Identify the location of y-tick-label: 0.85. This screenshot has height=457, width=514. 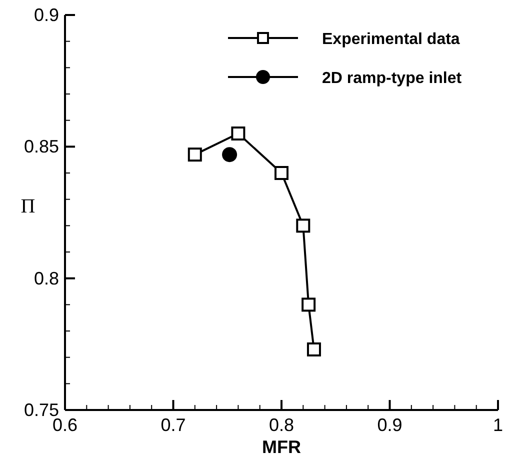
(41, 146).